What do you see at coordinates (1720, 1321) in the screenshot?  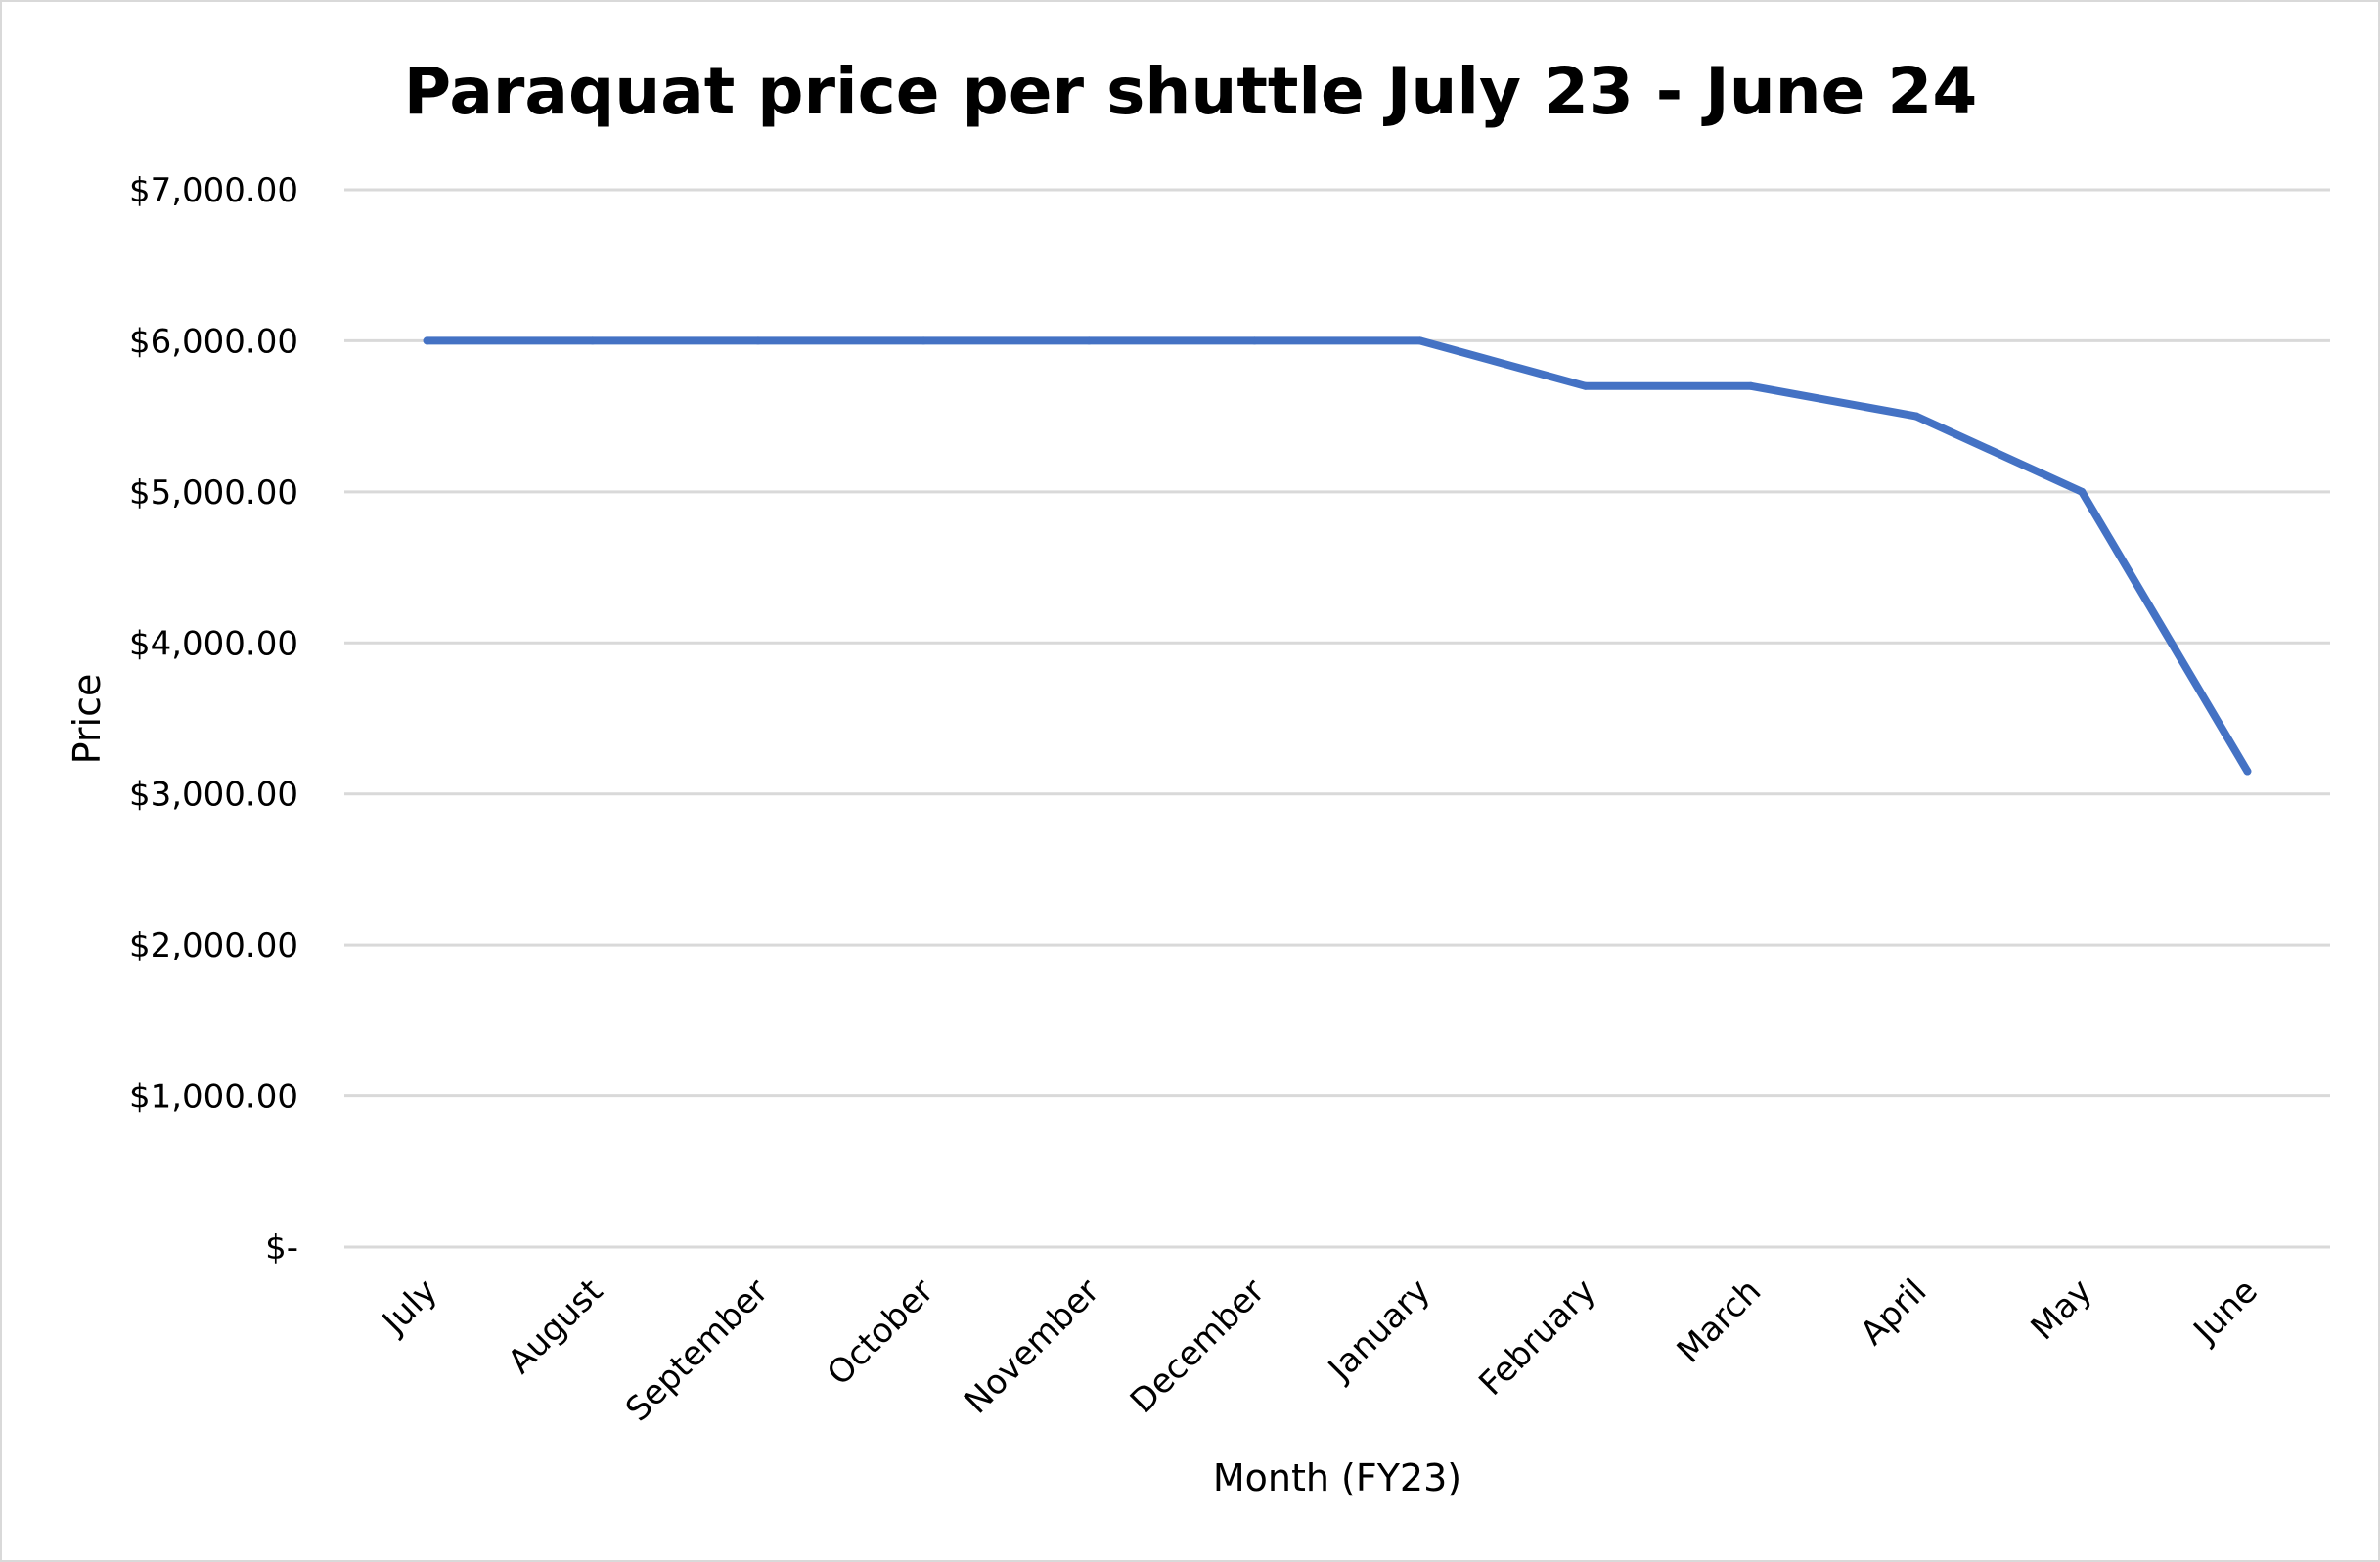 I see `x-tick-label: March` at bounding box center [1720, 1321].